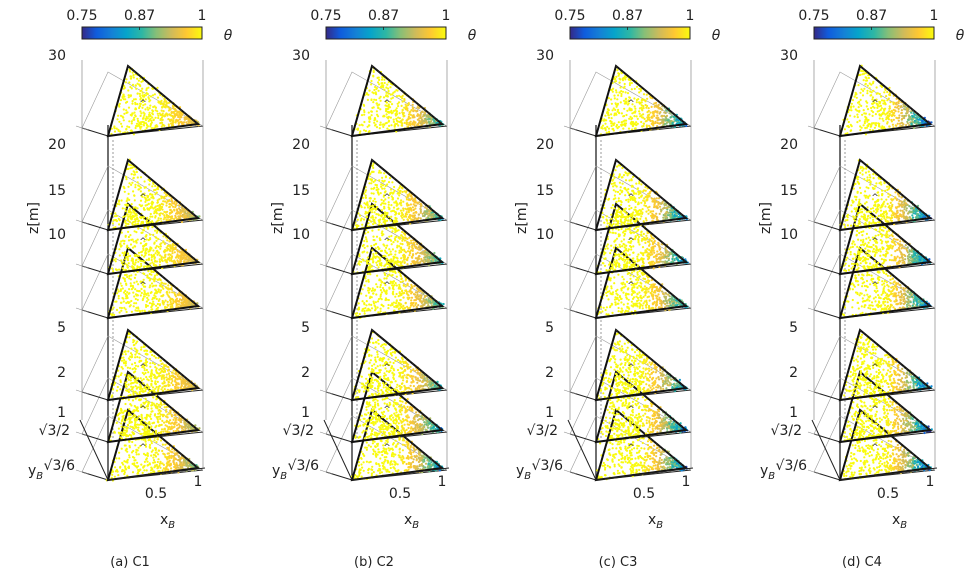 This screenshot has width=975, height=579. What do you see at coordinates (142, 33) in the screenshot?
I see `colorbar` at bounding box center [142, 33].